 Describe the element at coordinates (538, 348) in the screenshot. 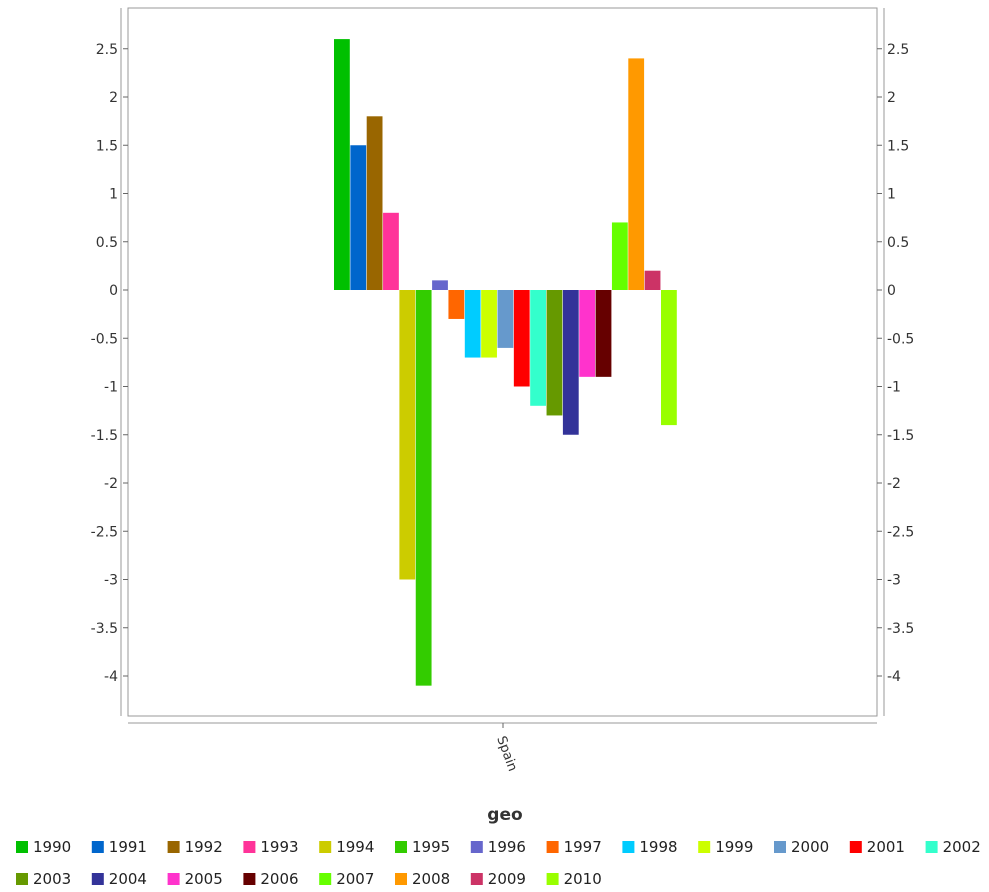

I see `bar-2002` at that location.